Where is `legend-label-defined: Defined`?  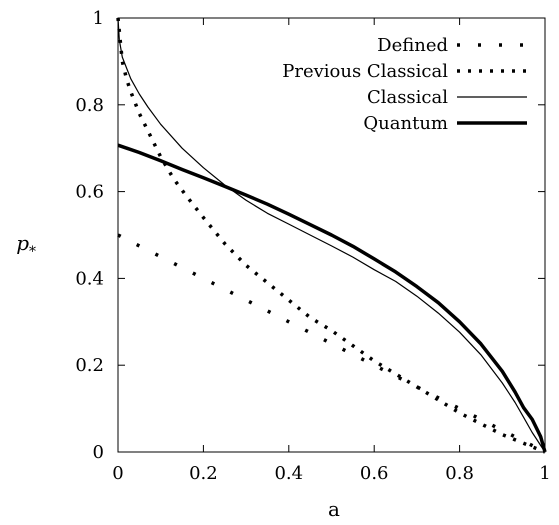 legend-label-defined: Defined is located at coordinates (412, 45).